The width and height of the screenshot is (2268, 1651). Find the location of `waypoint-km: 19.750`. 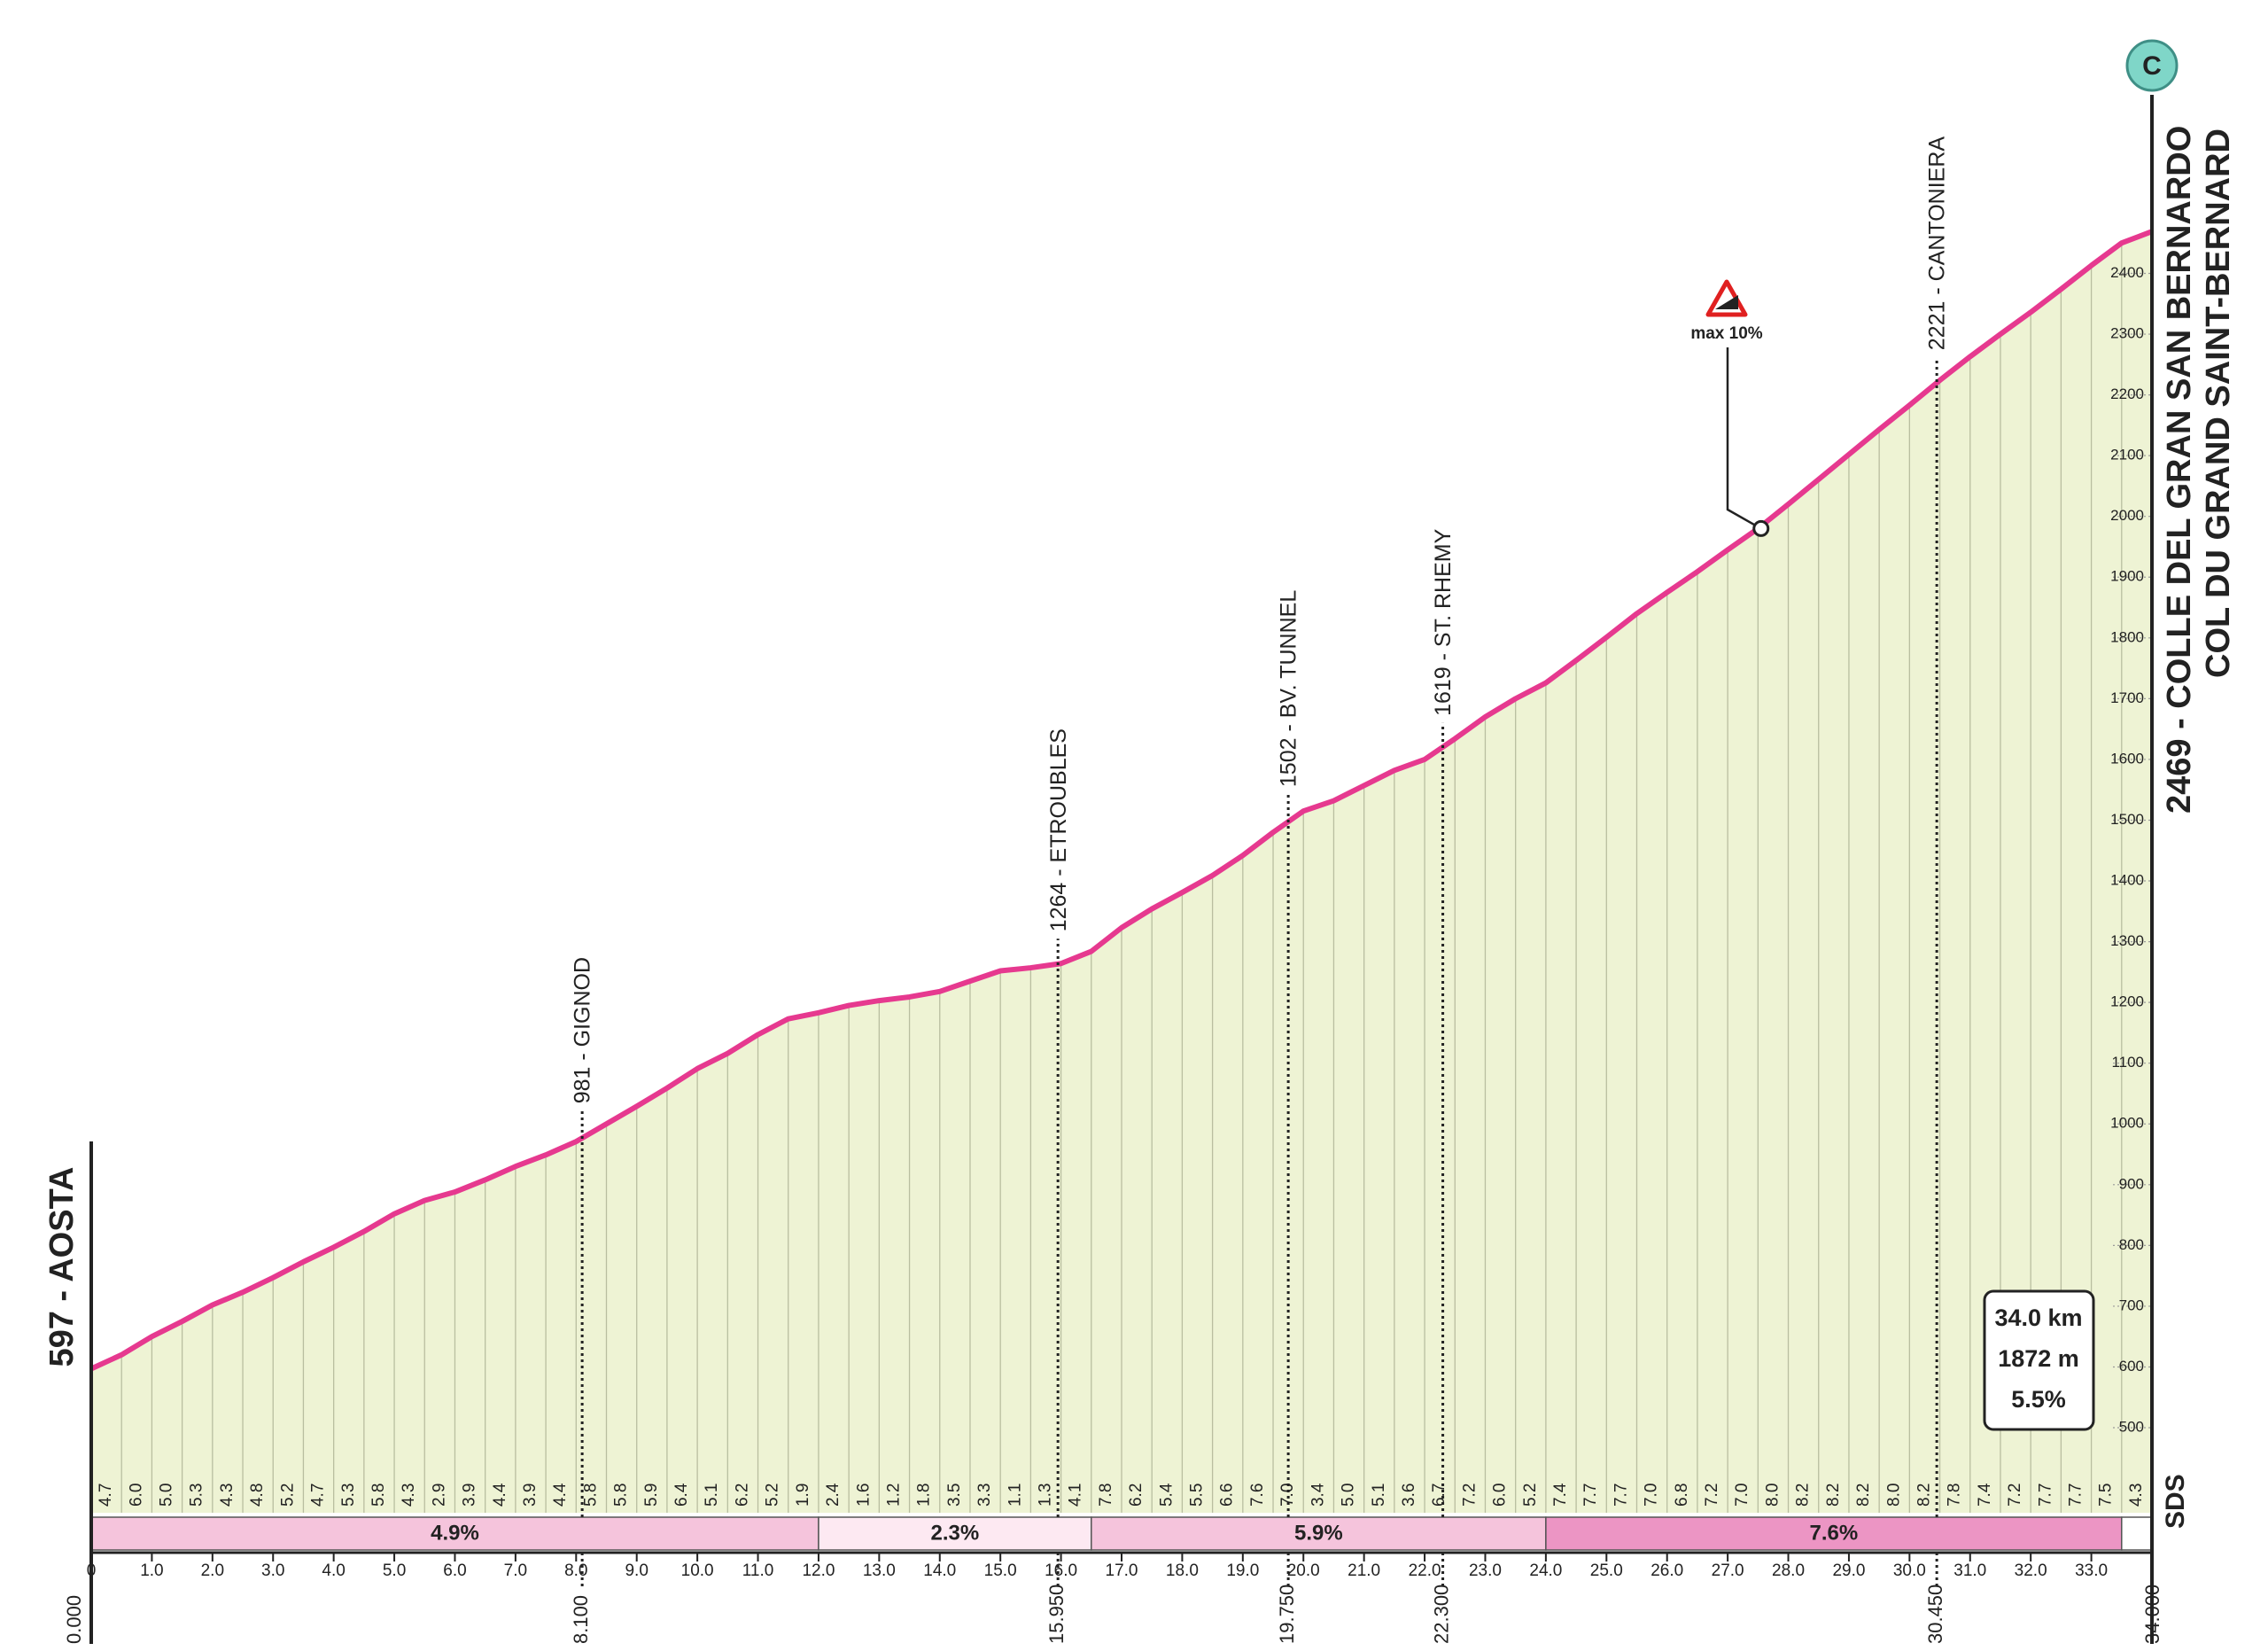

waypoint-km: 19.750 is located at coordinates (1287, 1614).